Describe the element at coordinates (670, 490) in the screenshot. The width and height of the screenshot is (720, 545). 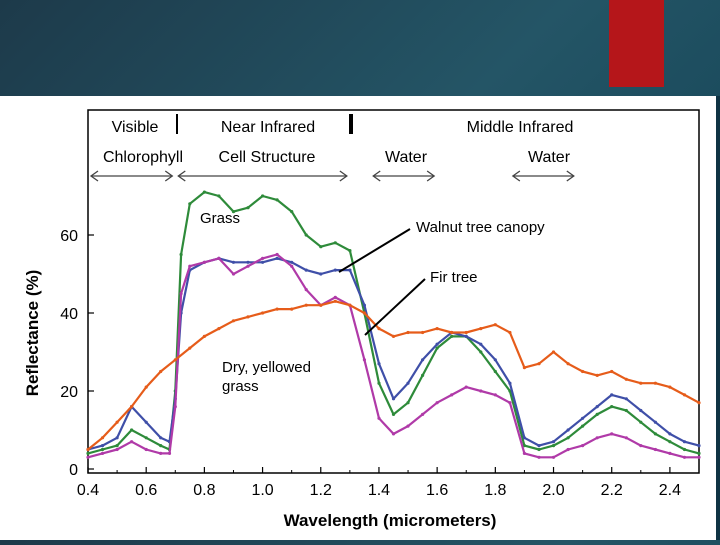
I see `x-tick-label-10: 2.4` at that location.